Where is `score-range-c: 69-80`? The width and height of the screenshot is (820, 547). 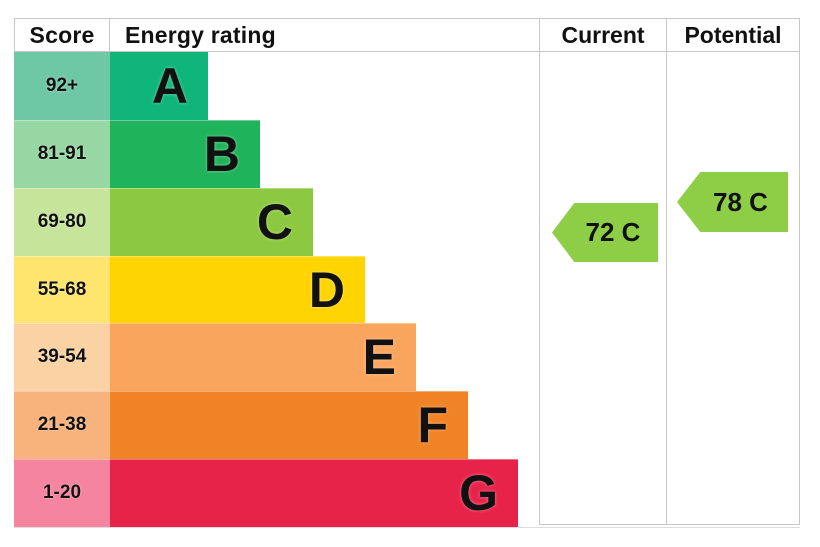 score-range-c: 69-80 is located at coordinates (62, 221).